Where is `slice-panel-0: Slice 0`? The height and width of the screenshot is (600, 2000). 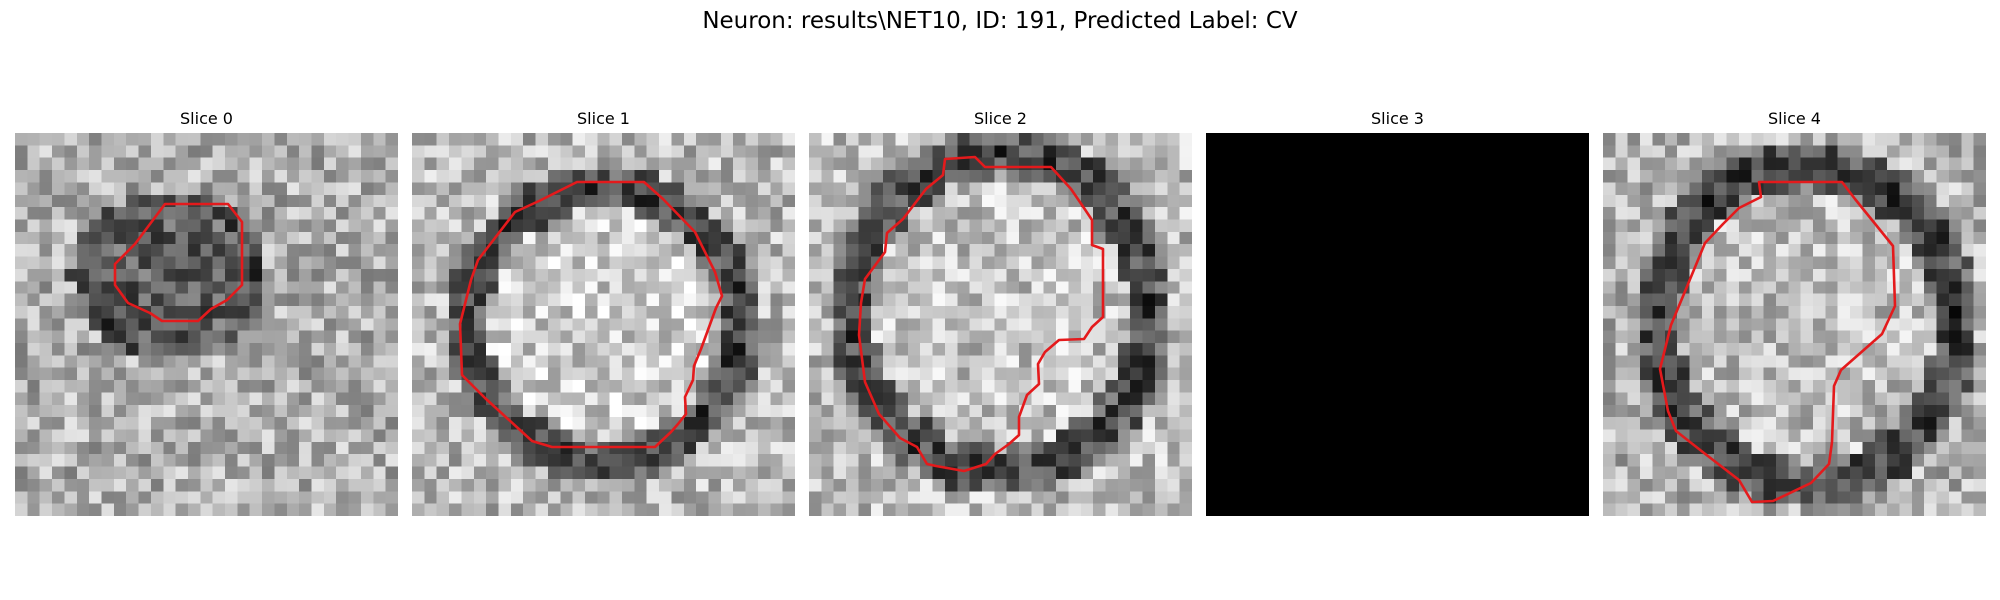
slice-panel-0: Slice 0 is located at coordinates (206, 312).